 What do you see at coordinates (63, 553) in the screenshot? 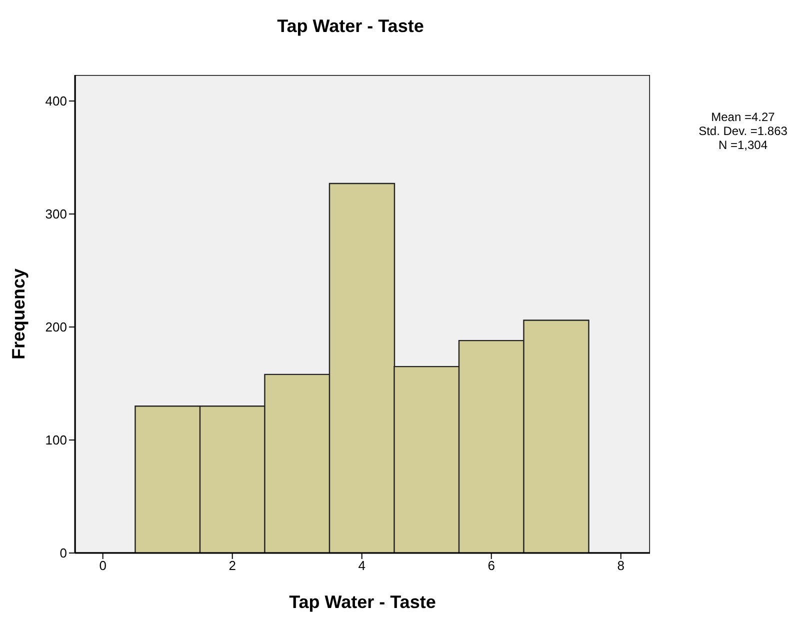
I see `y-tick-label: 0` at bounding box center [63, 553].